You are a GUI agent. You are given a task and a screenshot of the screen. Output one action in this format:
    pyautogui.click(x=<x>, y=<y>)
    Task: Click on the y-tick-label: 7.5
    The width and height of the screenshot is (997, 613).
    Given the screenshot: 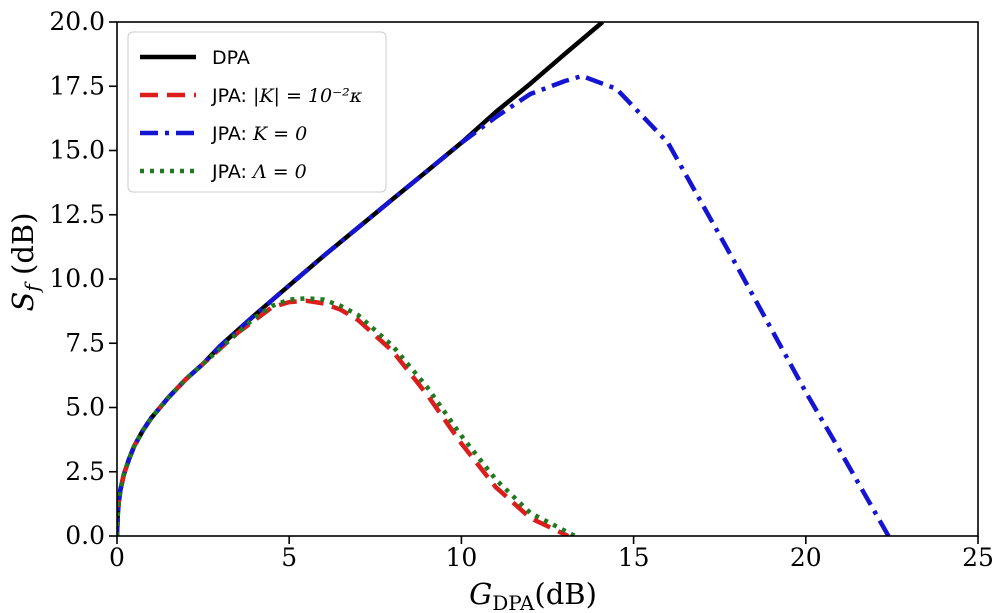 What is the action you would take?
    pyautogui.click(x=85, y=342)
    